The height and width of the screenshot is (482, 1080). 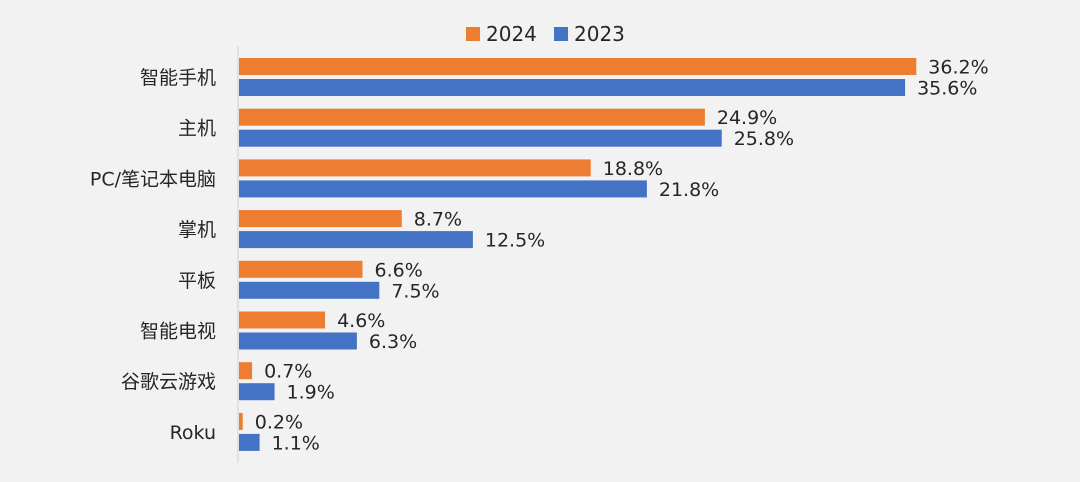 What do you see at coordinates (178, 78) in the screenshot?
I see `category-label: 智能手机` at bounding box center [178, 78].